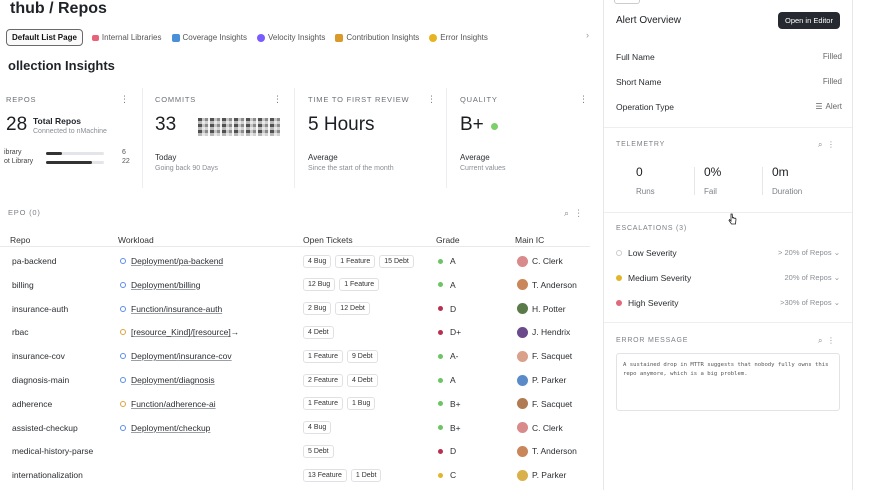 The height and width of the screenshot is (490, 870). What do you see at coordinates (166, 157) in the screenshot?
I see `card-sub: Today` at bounding box center [166, 157].